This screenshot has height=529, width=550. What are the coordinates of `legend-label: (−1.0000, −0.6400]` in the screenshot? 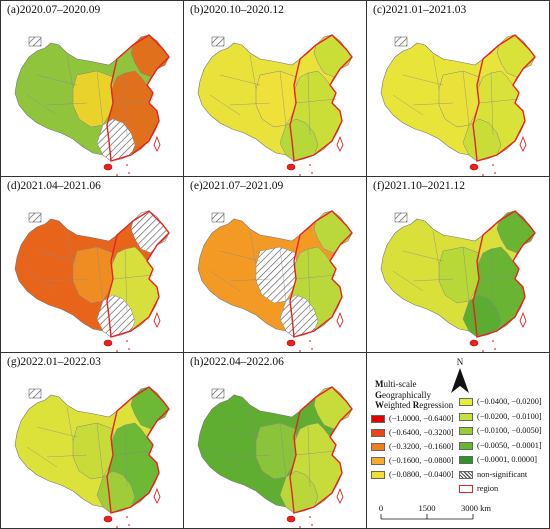 It's located at (421, 418).